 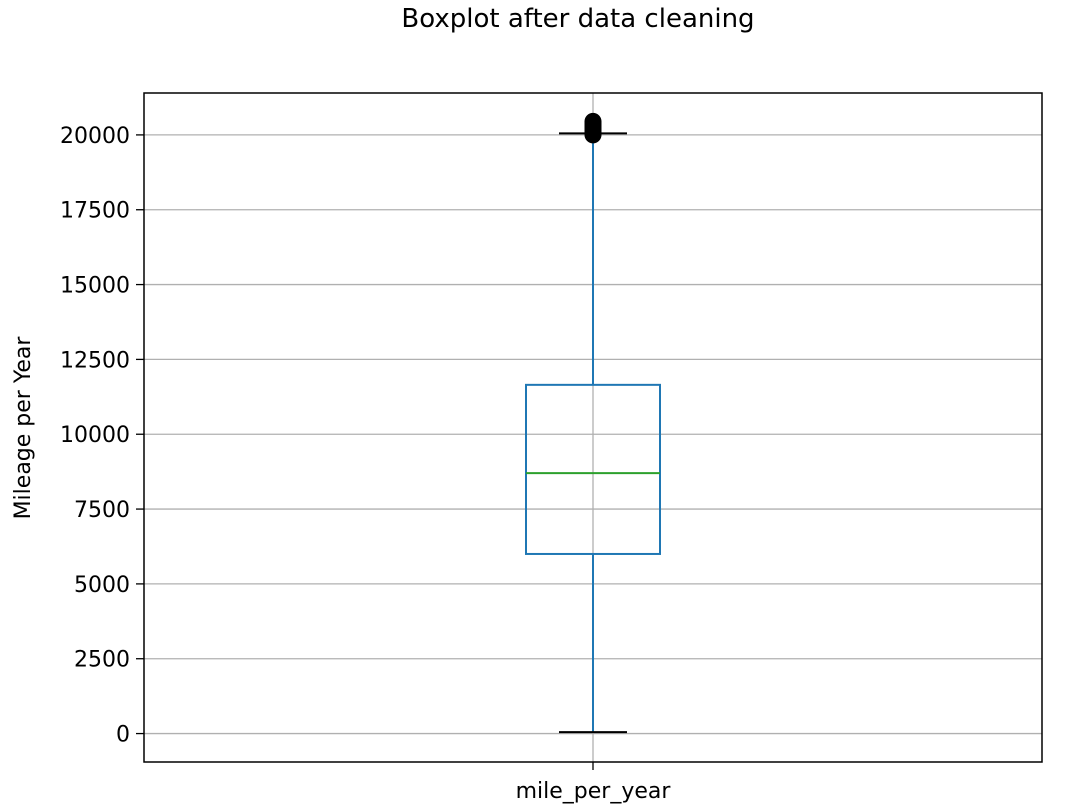 I want to click on y-tick-label: 7500, so click(x=102, y=510).